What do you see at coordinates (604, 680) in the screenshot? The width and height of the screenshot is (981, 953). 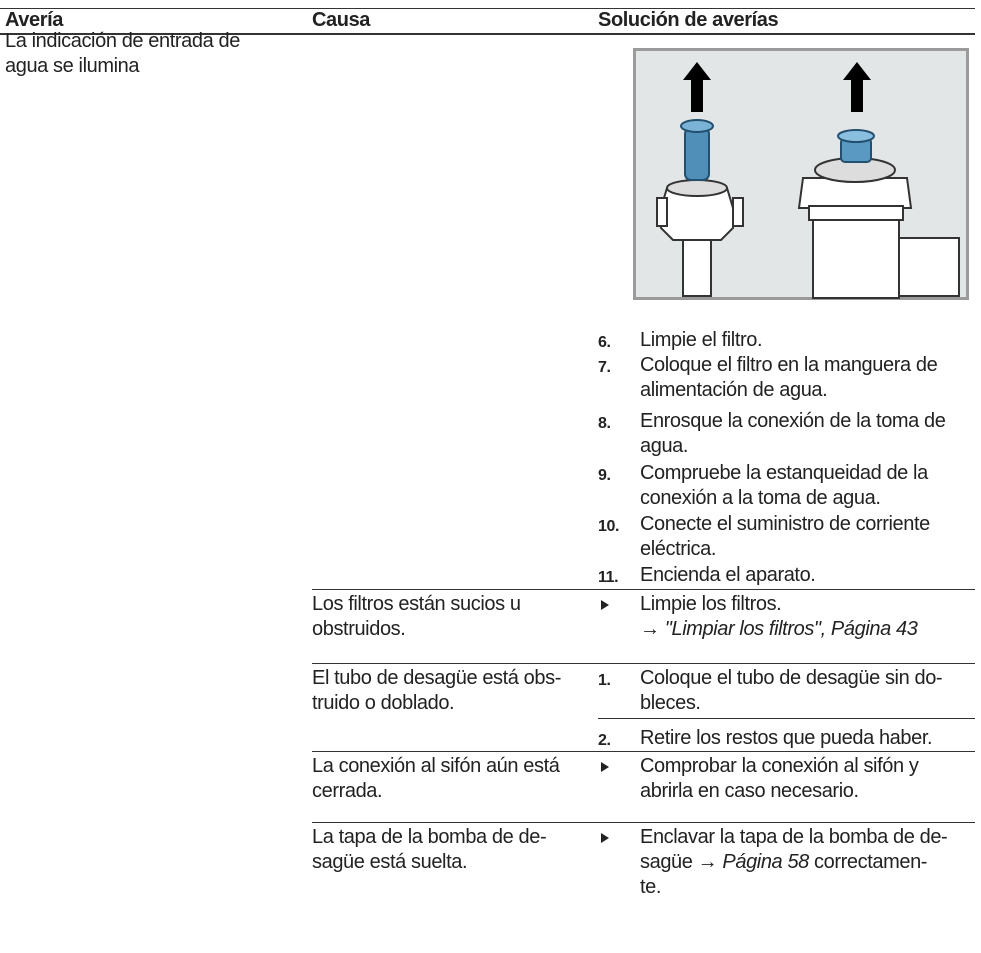 I see `step-number: 1.` at bounding box center [604, 680].